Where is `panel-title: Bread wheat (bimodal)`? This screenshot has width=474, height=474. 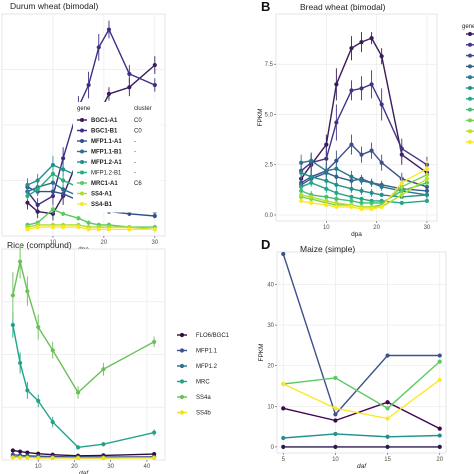
panel-title: Bread wheat (bimodal) is located at coordinates (343, 7).